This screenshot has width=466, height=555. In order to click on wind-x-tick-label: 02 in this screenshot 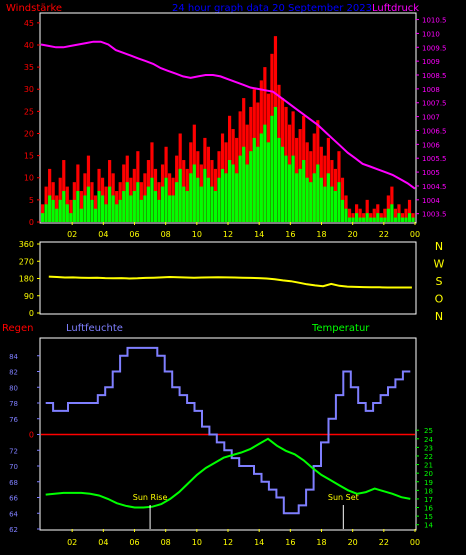, I will do `click(72, 234)`.